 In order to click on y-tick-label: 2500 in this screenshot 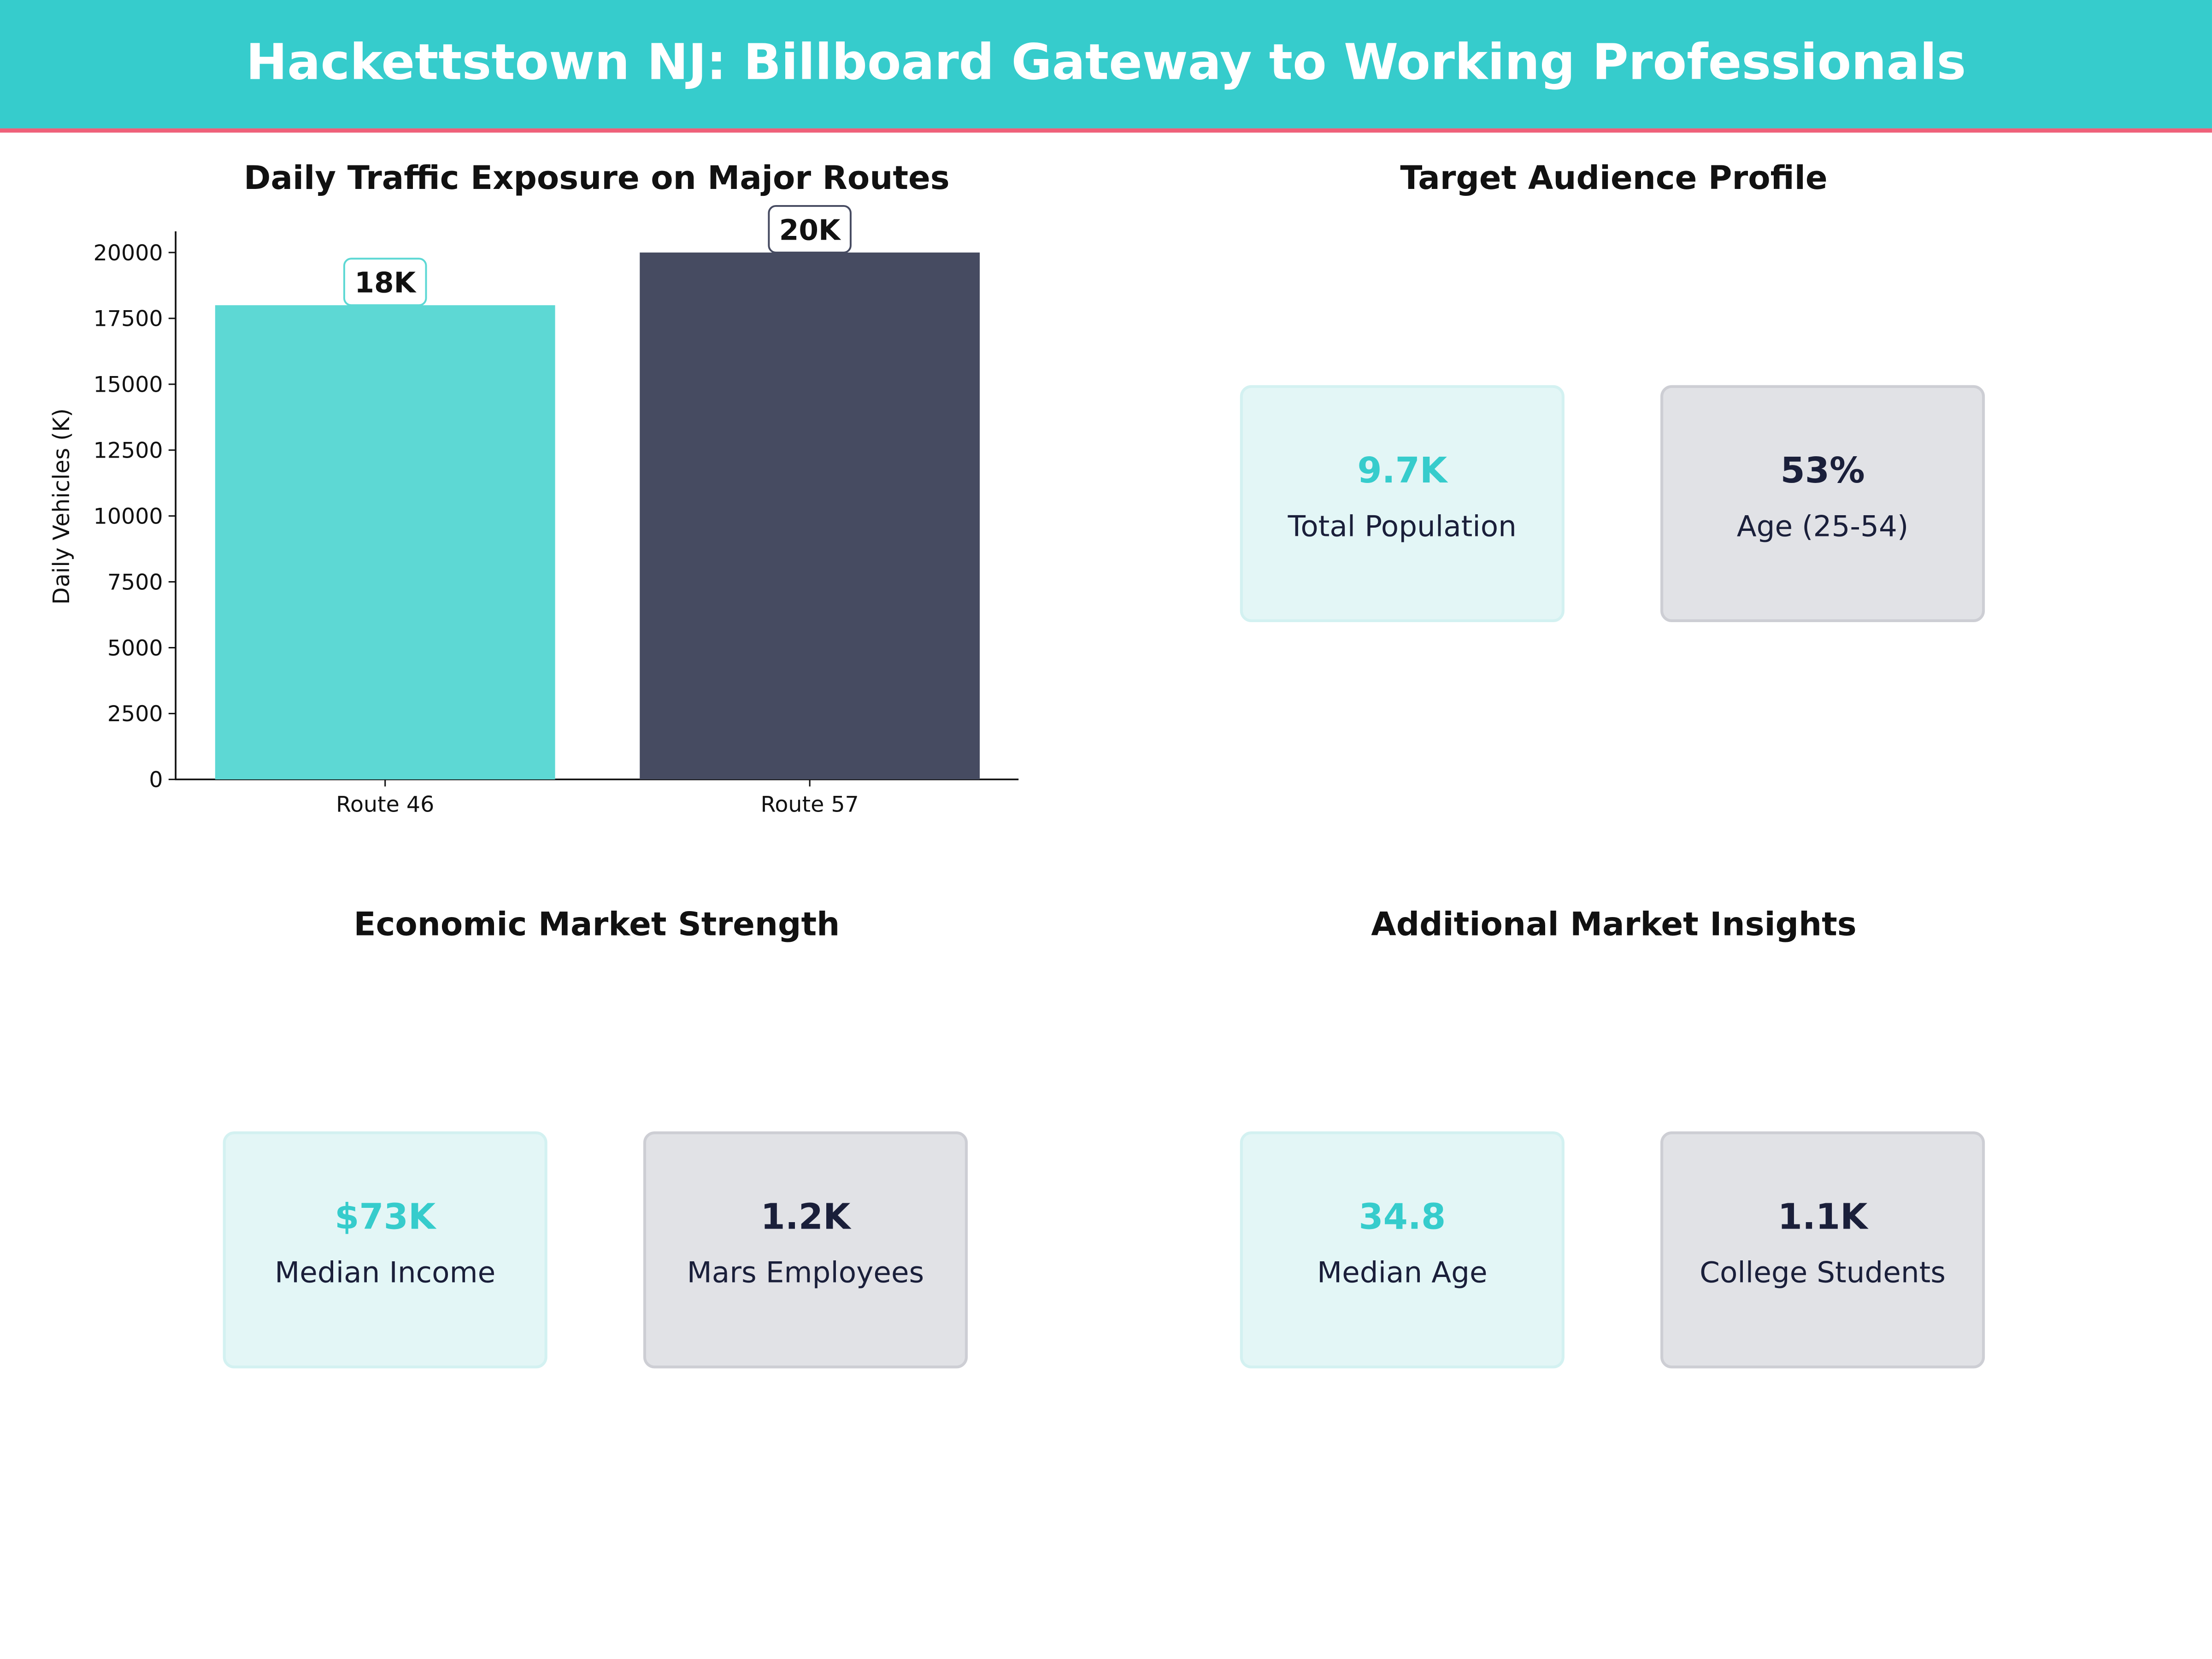, I will do `click(135, 714)`.